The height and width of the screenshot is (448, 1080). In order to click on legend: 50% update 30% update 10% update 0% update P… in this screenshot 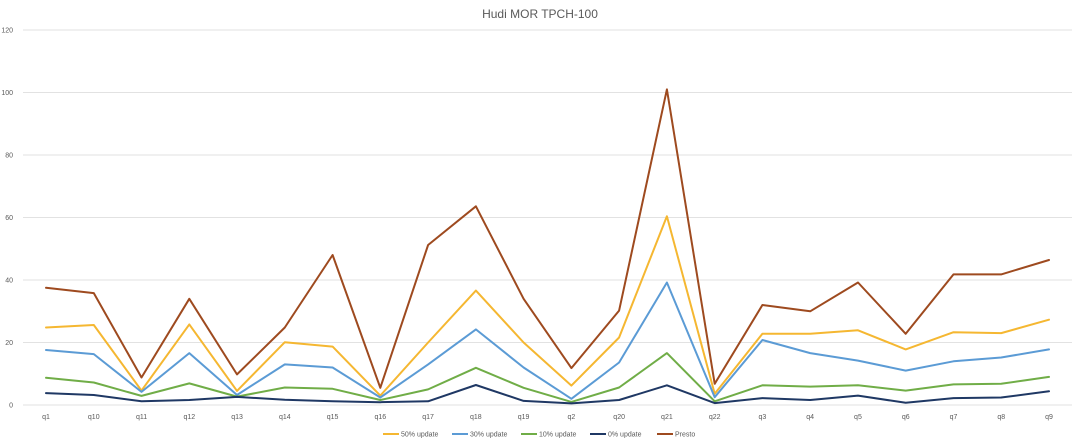, I will do `click(539, 435)`.